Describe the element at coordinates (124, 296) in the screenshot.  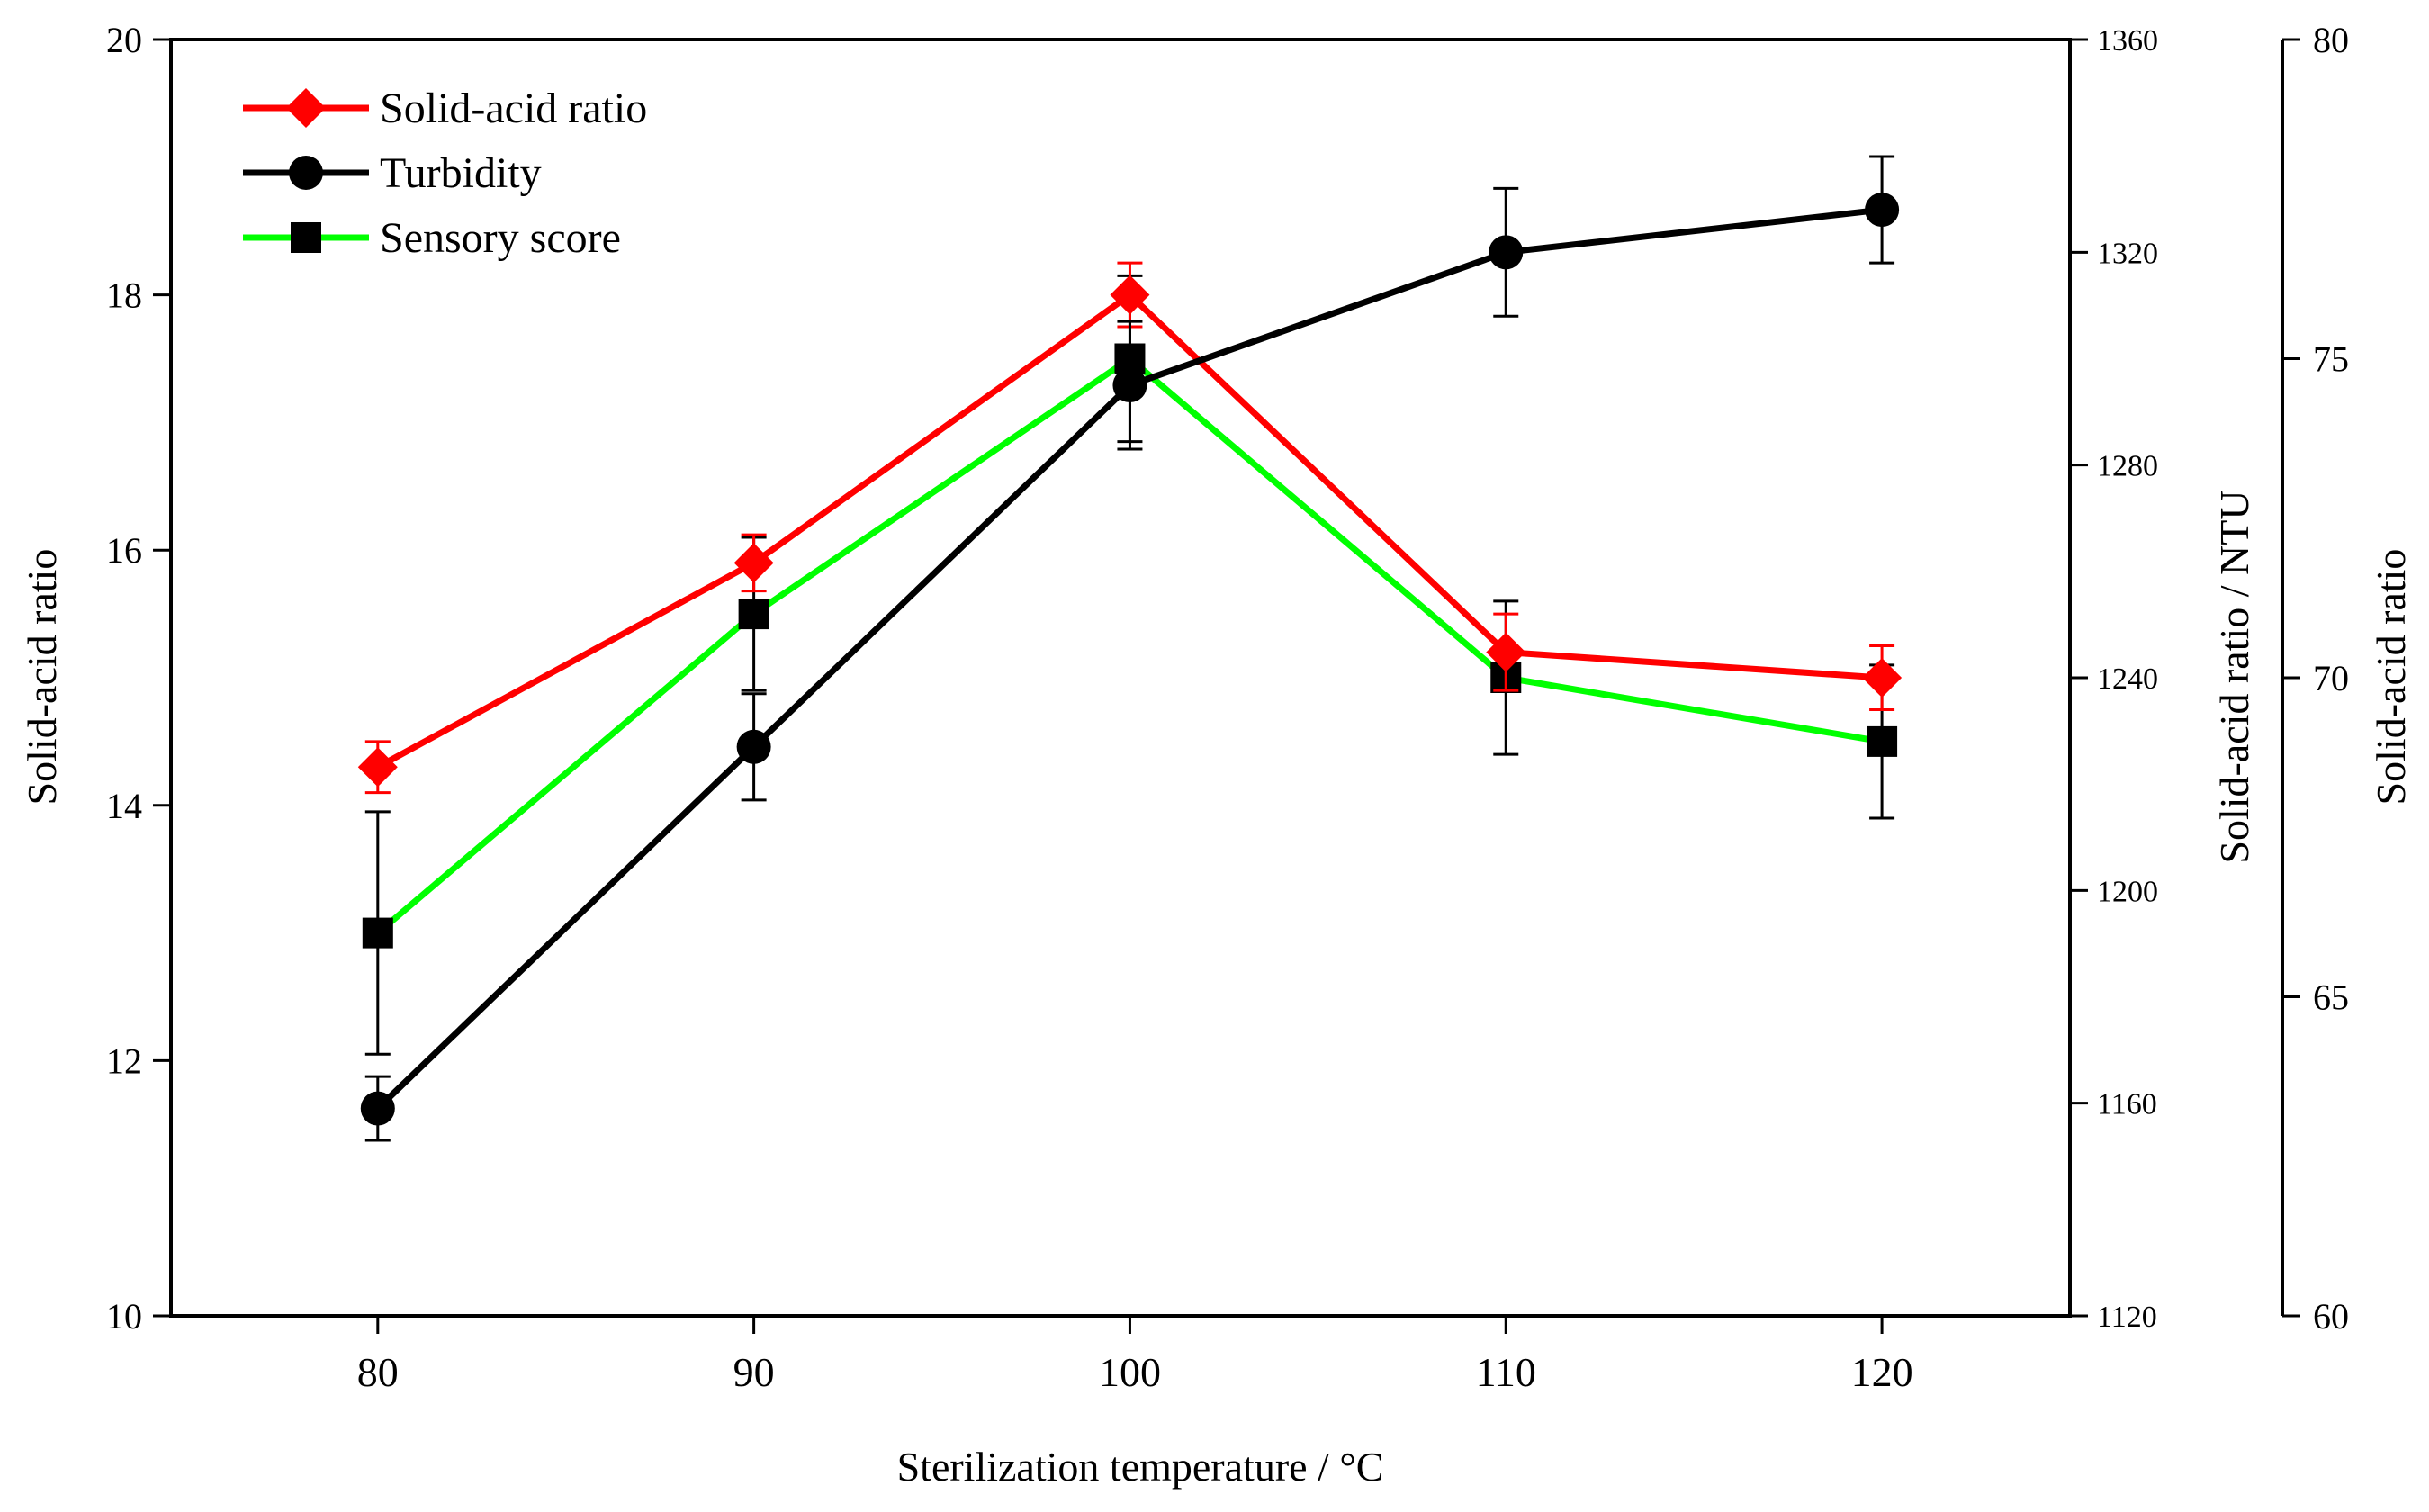
I see `left-tick-label: 18` at that location.